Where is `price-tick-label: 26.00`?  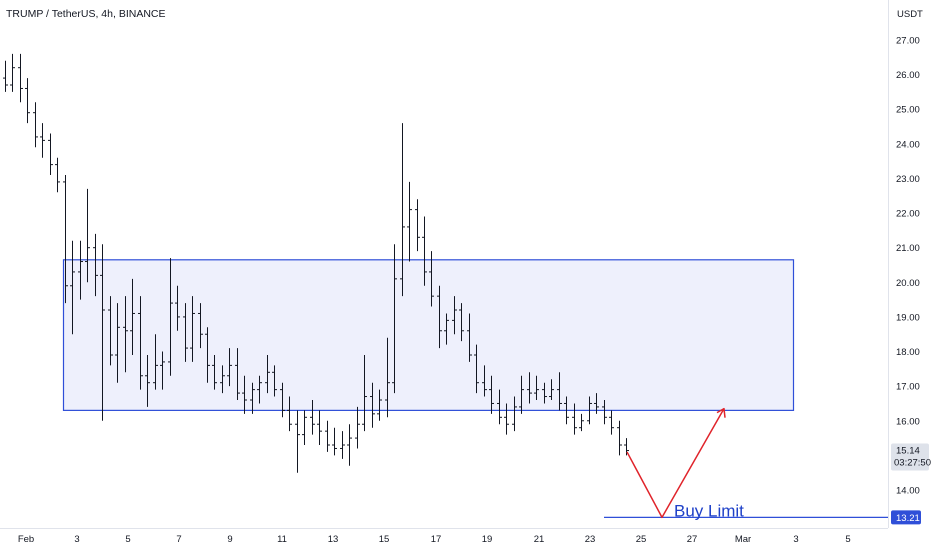
price-tick-label: 26.00 is located at coordinates (908, 75).